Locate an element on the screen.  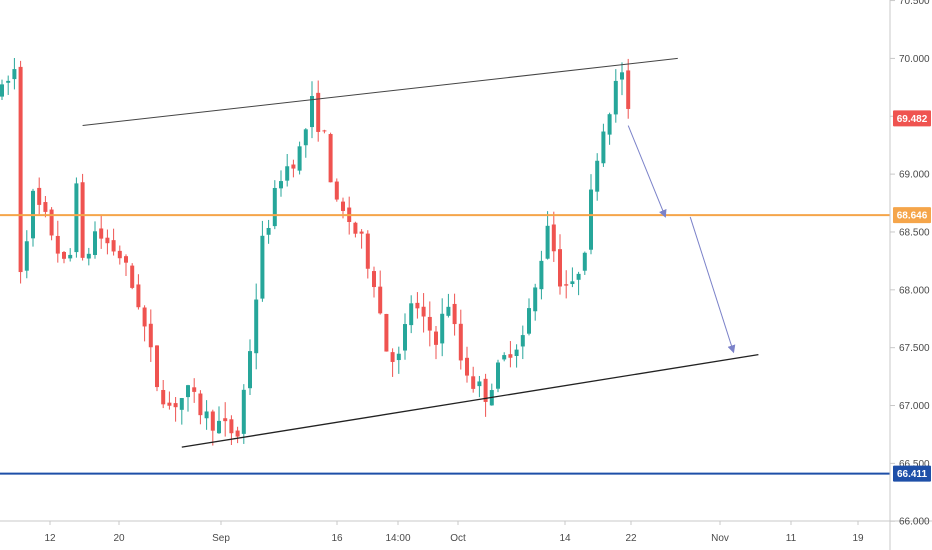
level-badge-orange-text: 68.646 is located at coordinates (912, 216).